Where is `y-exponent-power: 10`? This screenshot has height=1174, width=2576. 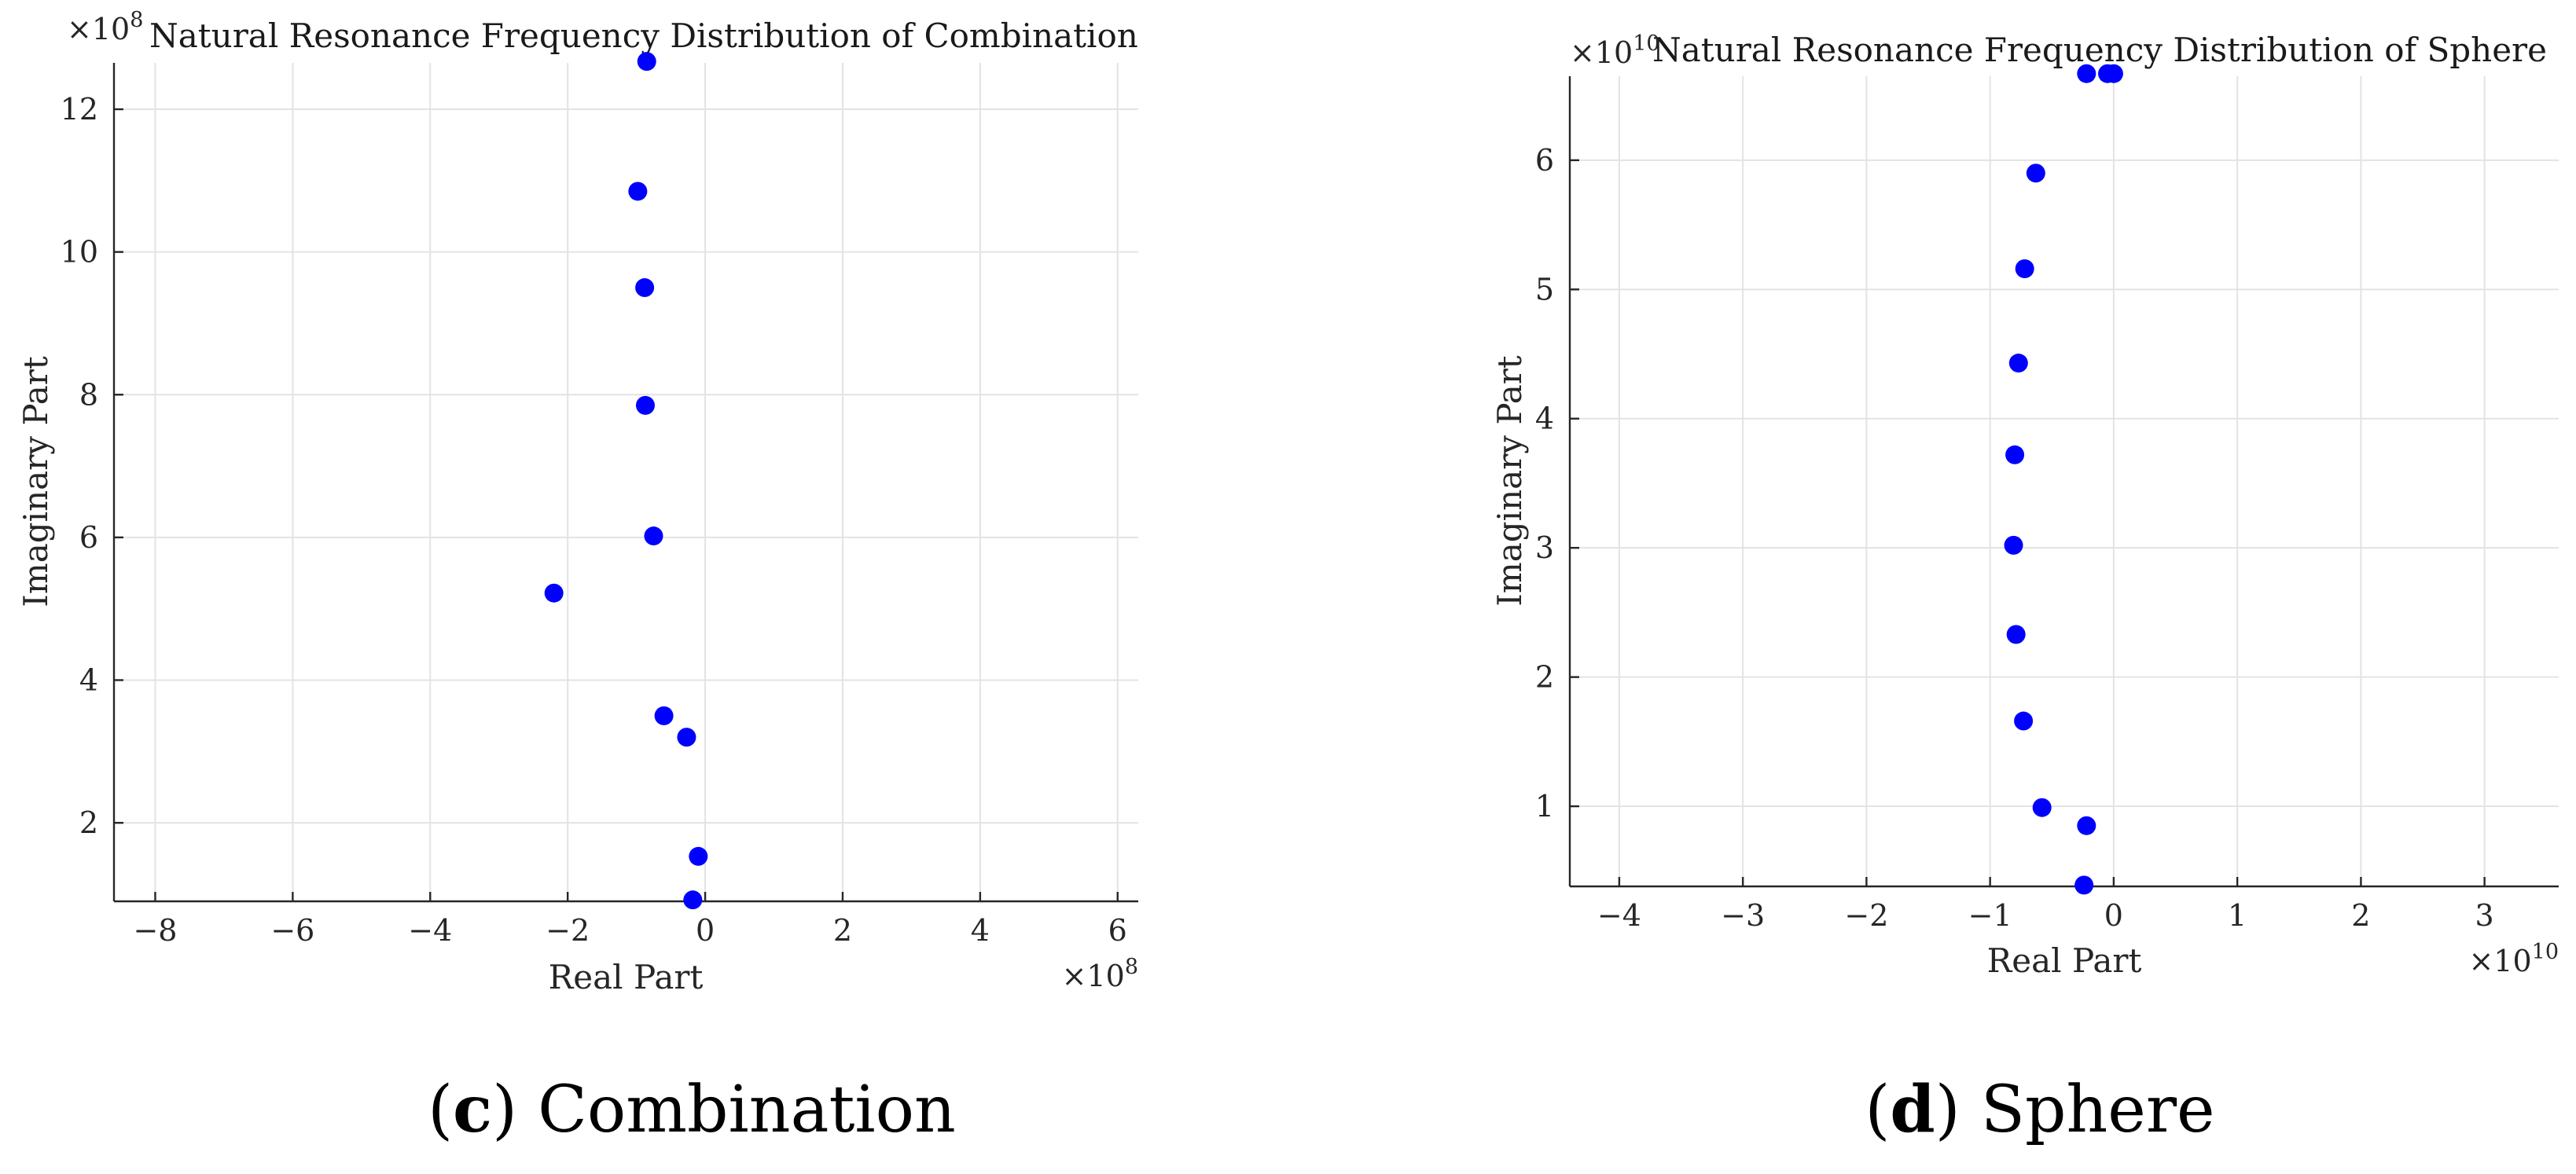
y-exponent-power: 10 is located at coordinates (1646, 43).